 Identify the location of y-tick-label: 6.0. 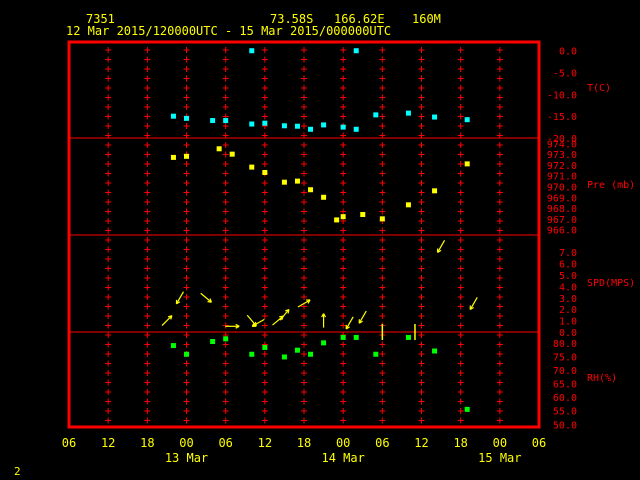
(568, 265).